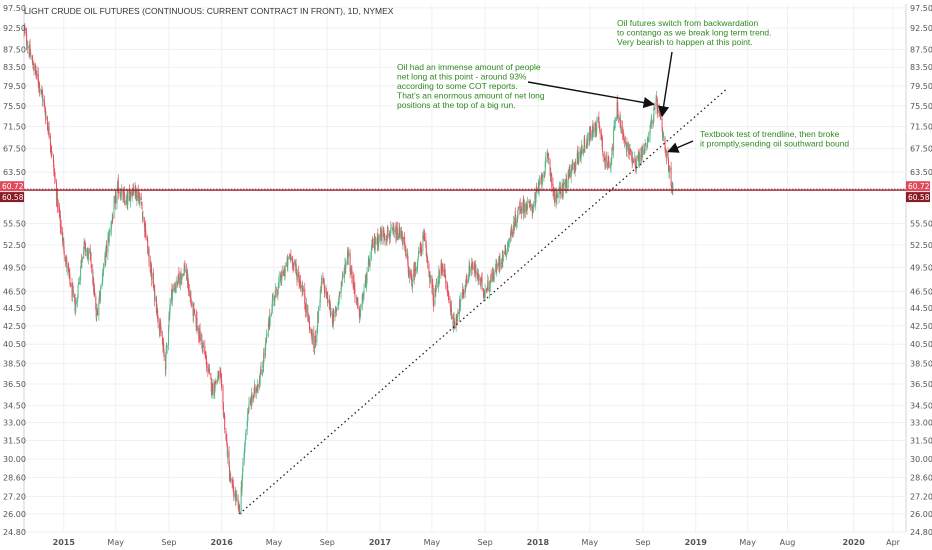 Image resolution: width=932 pixels, height=550 pixels. What do you see at coordinates (921, 106) in the screenshot?
I see `y-tick-label: 75.50` at bounding box center [921, 106].